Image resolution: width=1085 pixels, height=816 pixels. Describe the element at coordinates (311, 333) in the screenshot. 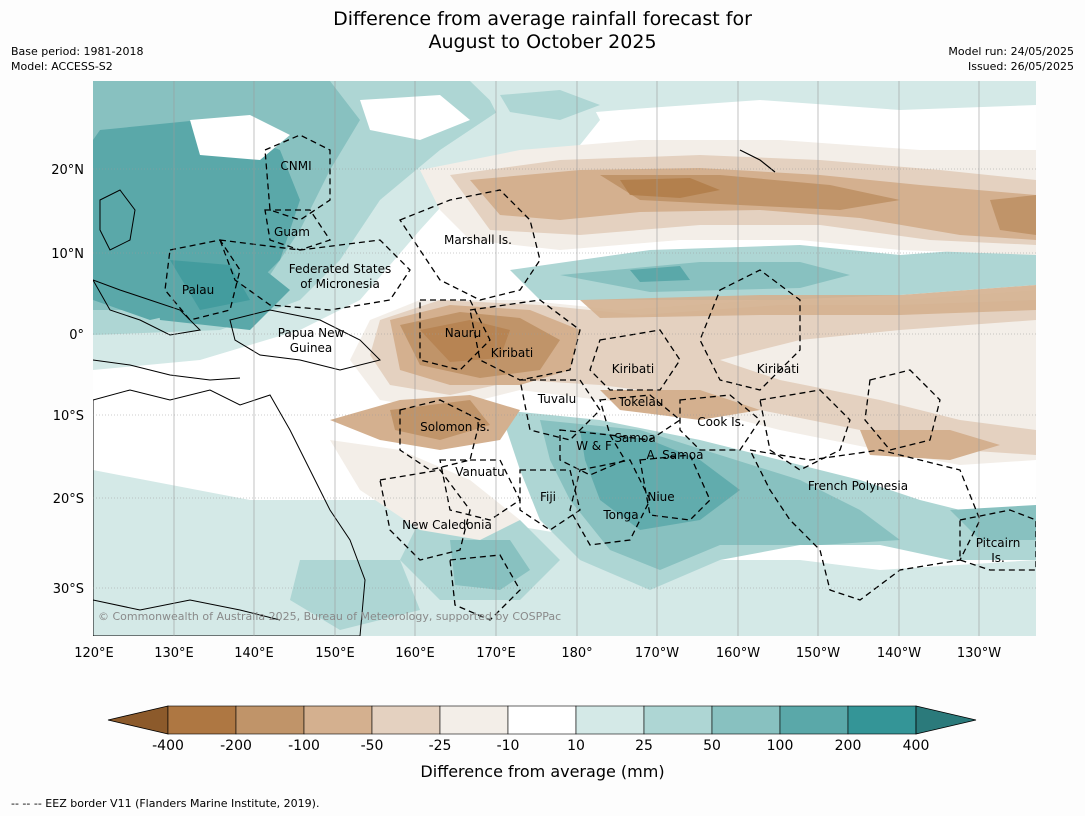

I see `label-png-1: Papua New` at that location.